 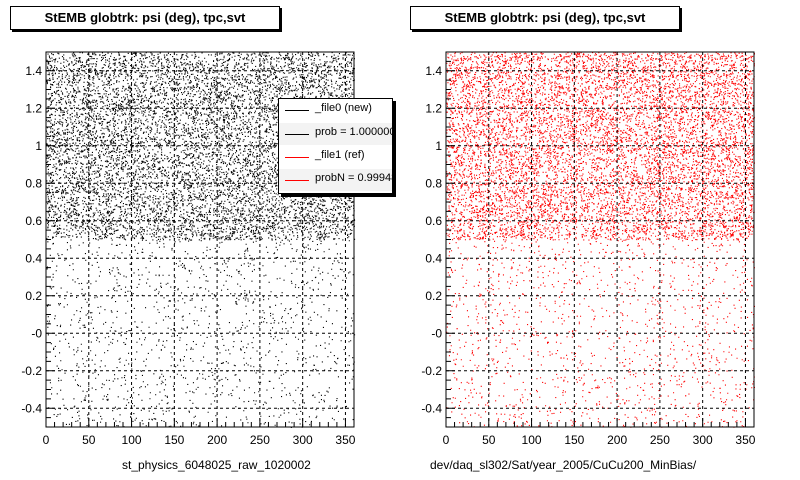 I want to click on left-footer-label: st_physics_6048025_raw_1020002, so click(x=216, y=465).